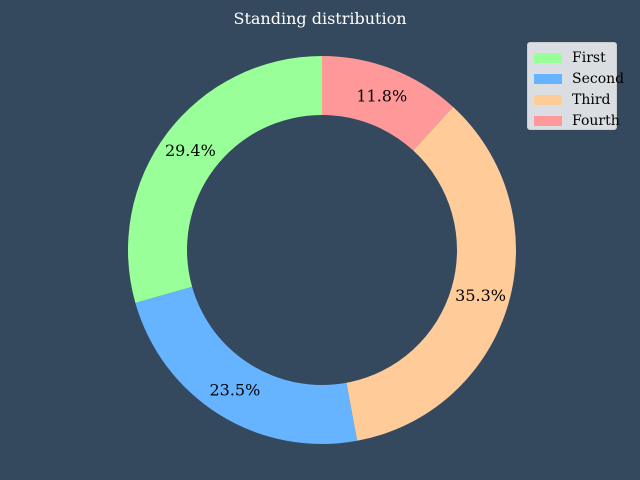 The width and height of the screenshot is (640, 480). Describe the element at coordinates (320, 18) in the screenshot. I see `chart-title: Standing distribution` at that location.